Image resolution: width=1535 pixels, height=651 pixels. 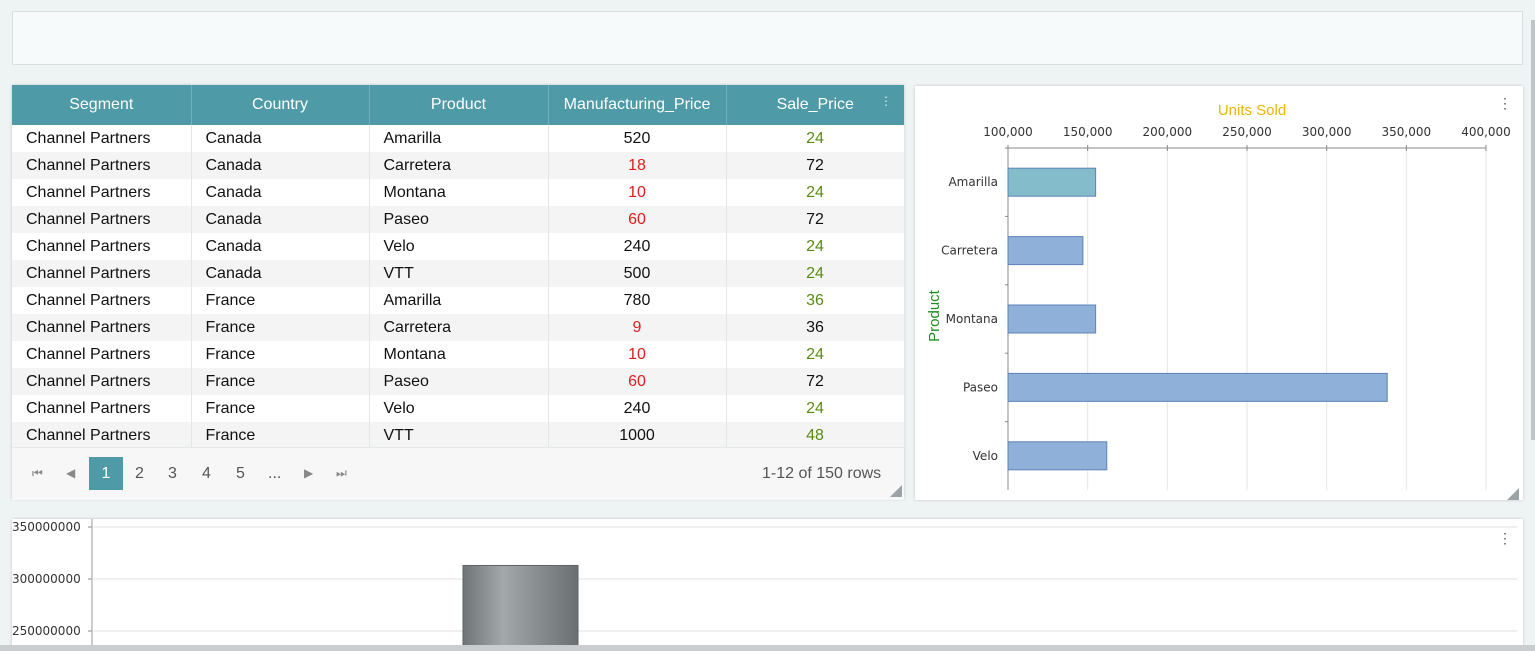 What do you see at coordinates (1486, 132) in the screenshot?
I see `x-tick-label: 400,000` at bounding box center [1486, 132].